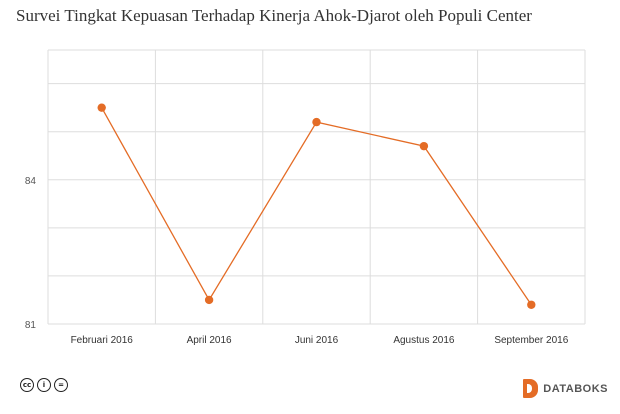 The height and width of the screenshot is (414, 620). Describe the element at coordinates (61, 385) in the screenshot. I see `nd-icon: =` at that location.